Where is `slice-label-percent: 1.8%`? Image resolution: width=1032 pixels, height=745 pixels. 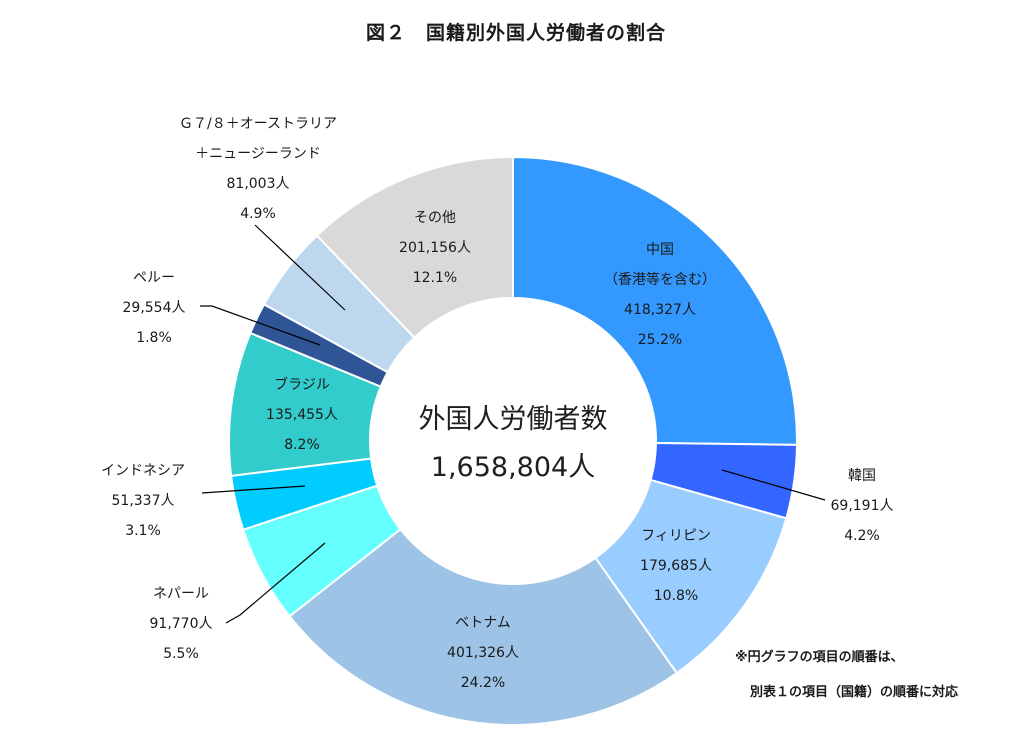 slice-label-percent: 1.8% is located at coordinates (154, 338).